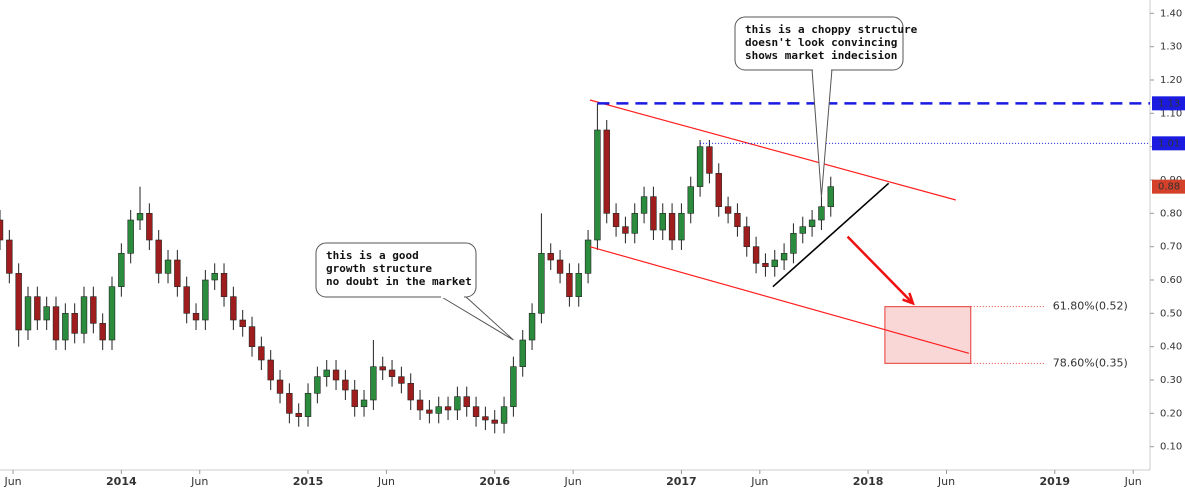  What do you see at coordinates (821, 55) in the screenshot?
I see `callout-text: shows market indecision` at bounding box center [821, 55].